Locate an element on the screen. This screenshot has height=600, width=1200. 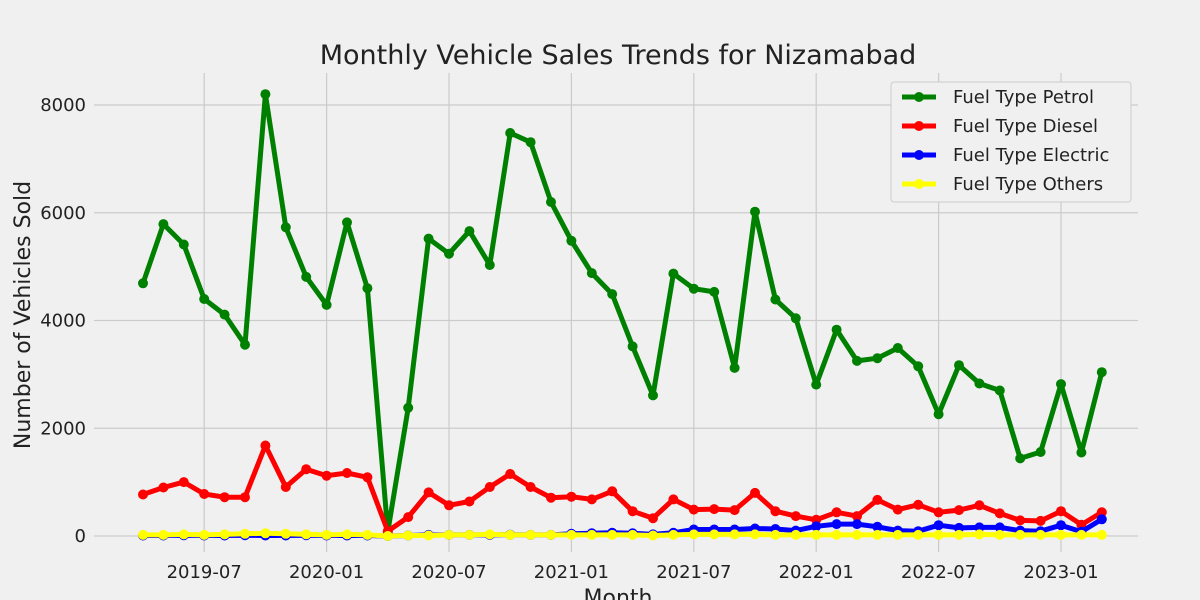
x-tick-label: 2021-01 is located at coordinates (571, 572).